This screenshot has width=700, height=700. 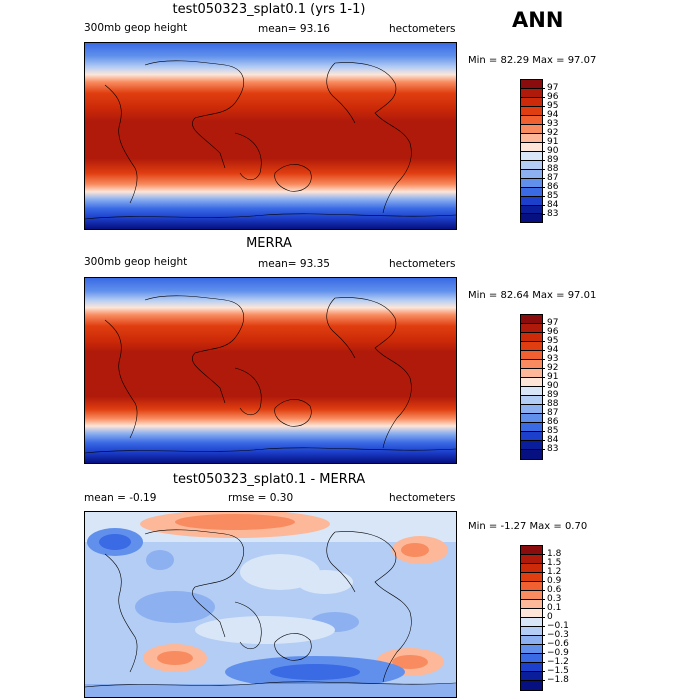 I want to click on panel1-tick-label: 90, so click(x=549, y=151).